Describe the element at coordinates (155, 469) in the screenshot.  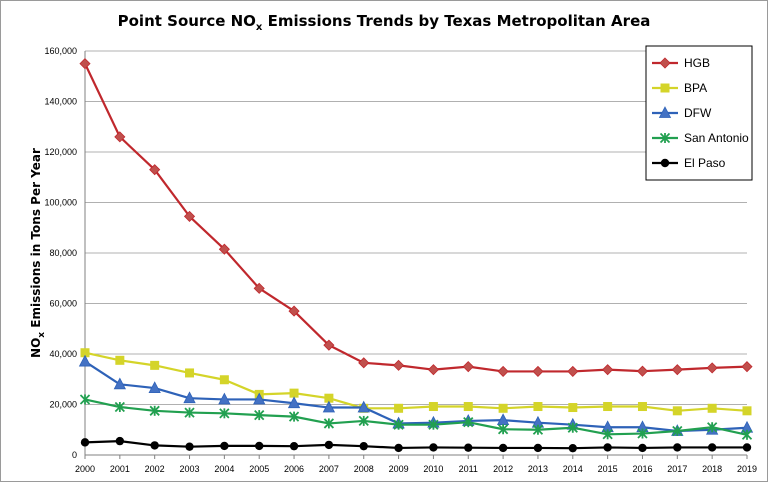
I see `x-tick-label: 2002` at that location.